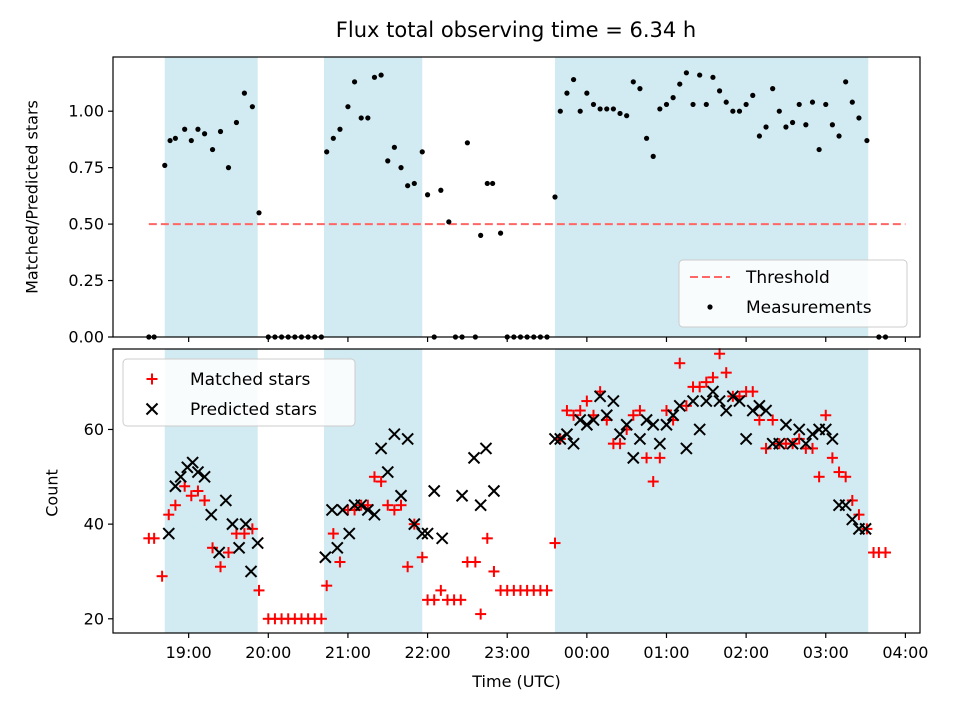  Describe the element at coordinates (94, 524) in the screenshot. I see `bottom-y-tick-label: 40` at that location.